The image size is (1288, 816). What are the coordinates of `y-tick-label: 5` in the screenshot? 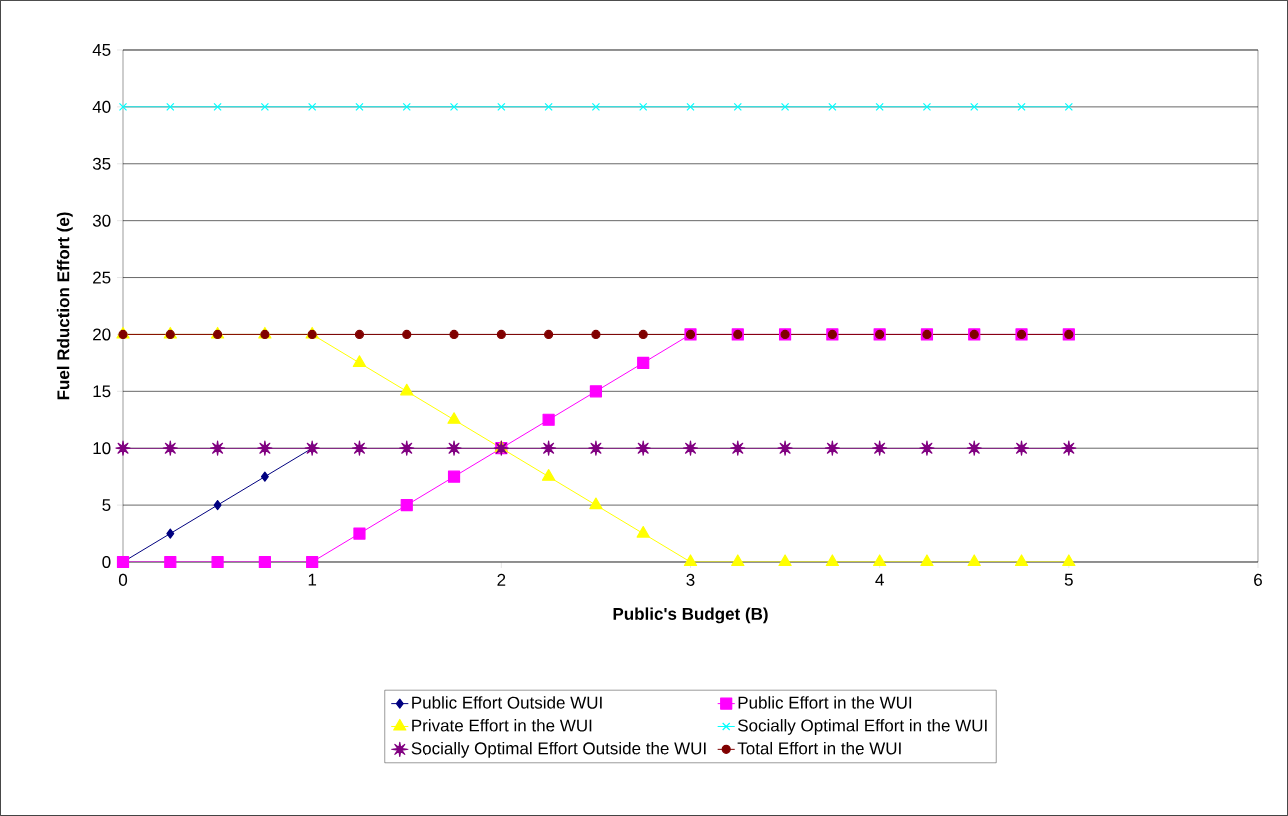 It's located at (106, 505).